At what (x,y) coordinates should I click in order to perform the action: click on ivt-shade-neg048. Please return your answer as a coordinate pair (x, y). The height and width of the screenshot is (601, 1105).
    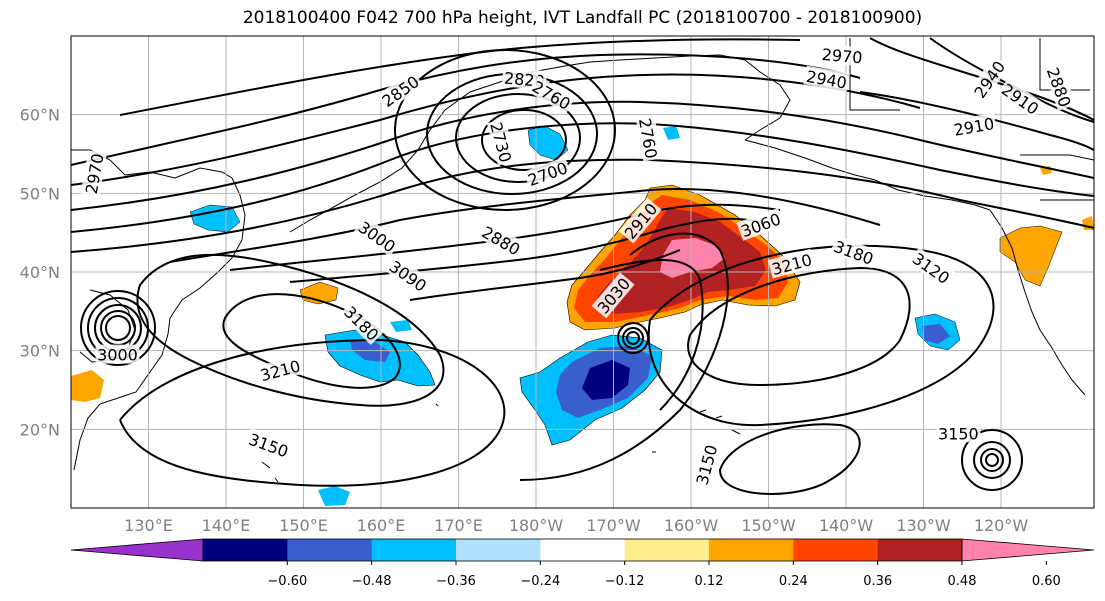
    Looking at the image, I should click on (936, 334).